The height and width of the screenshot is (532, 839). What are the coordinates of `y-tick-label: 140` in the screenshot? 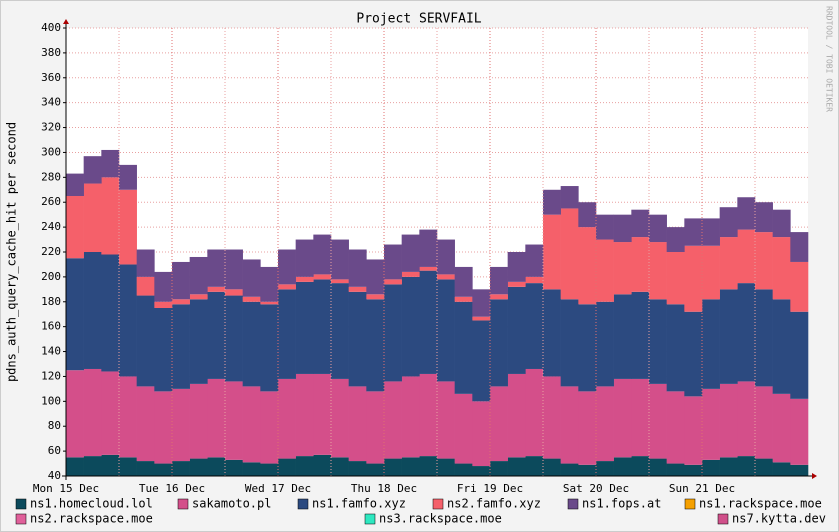 It's located at (51, 351).